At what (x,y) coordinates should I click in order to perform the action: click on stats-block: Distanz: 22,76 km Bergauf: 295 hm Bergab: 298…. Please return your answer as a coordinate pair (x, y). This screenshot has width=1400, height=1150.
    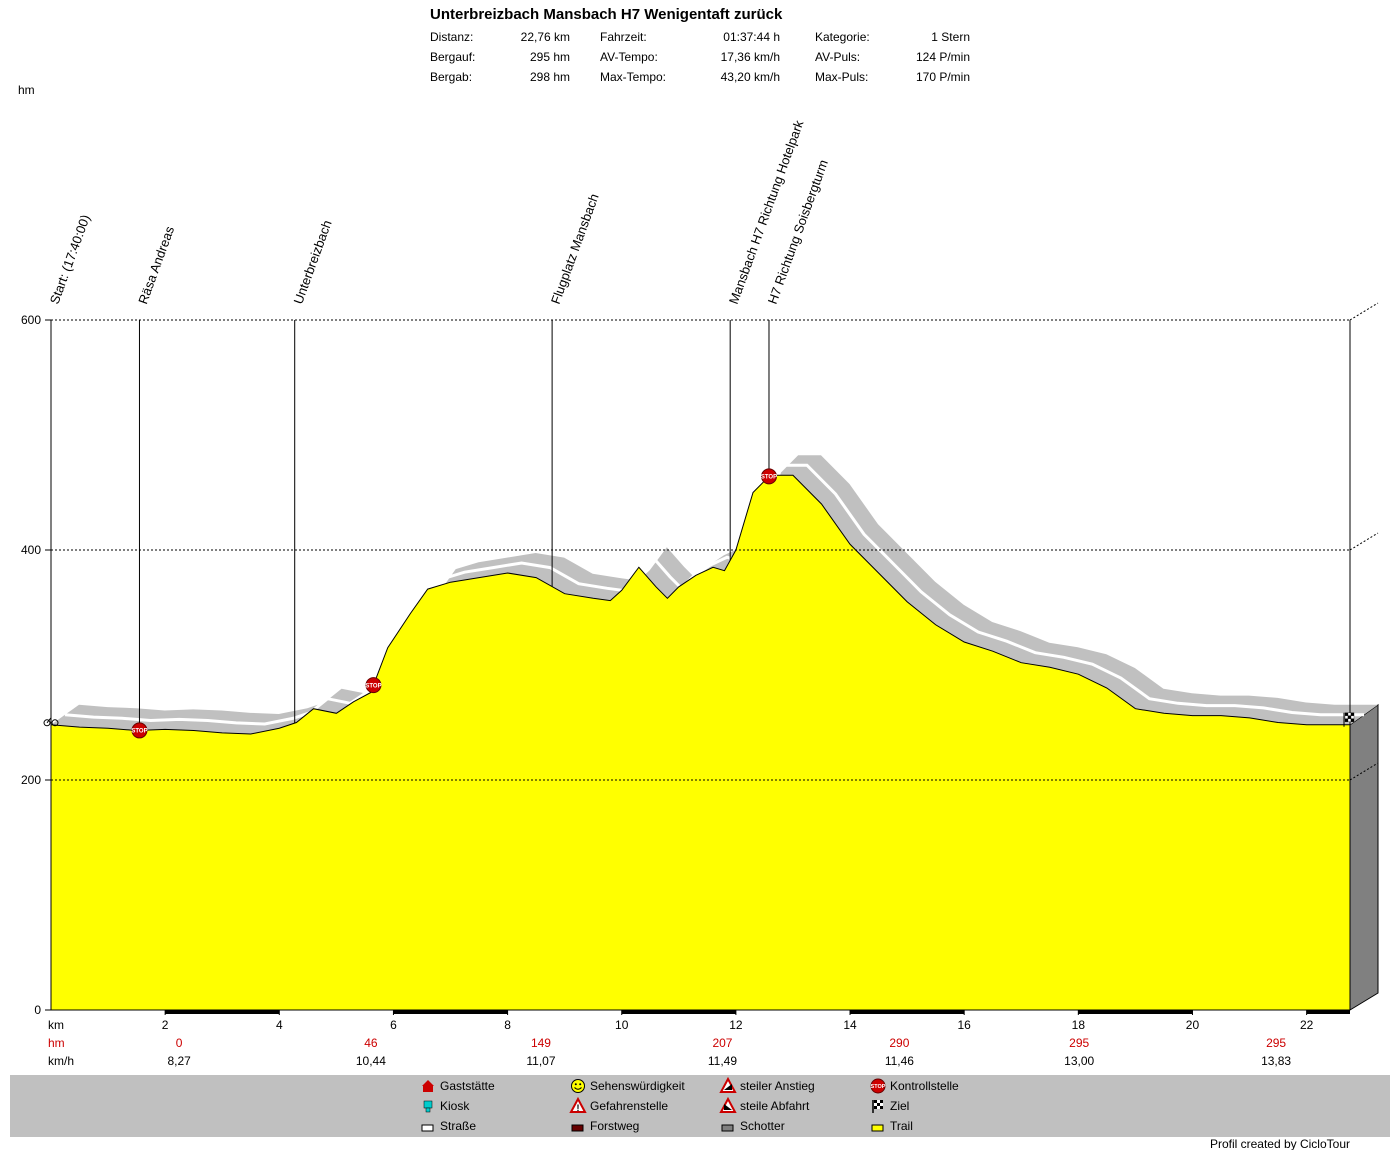
    Looking at the image, I should click on (700, 57).